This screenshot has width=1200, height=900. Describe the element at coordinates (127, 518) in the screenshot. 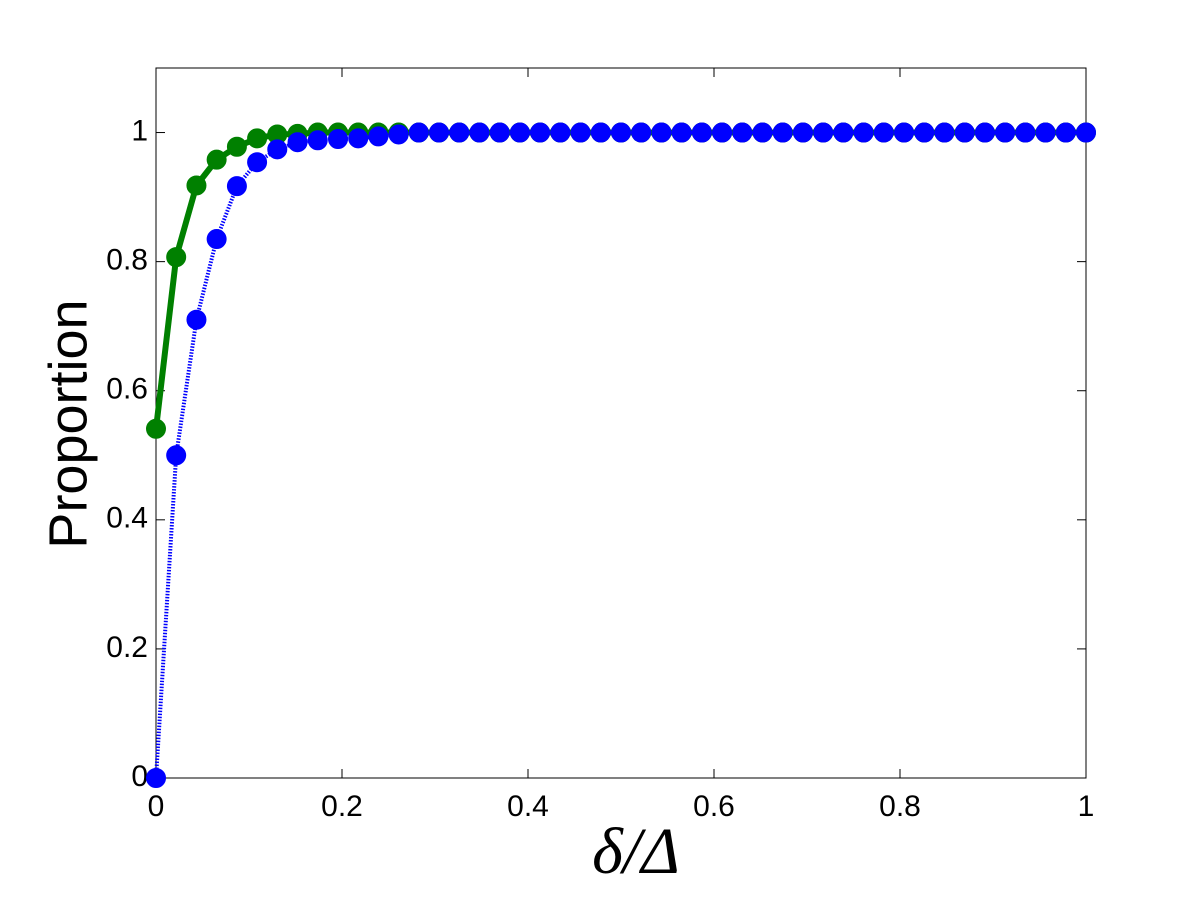

I see `y-tick-label: 0.4` at that location.